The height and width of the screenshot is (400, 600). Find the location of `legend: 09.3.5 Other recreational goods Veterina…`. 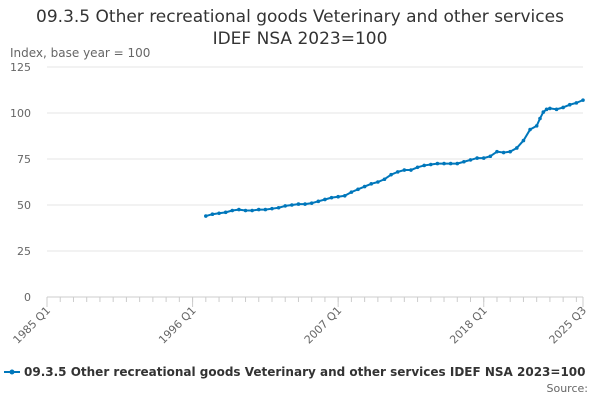

legend: 09.3.5 Other recreational goods Veterina… is located at coordinates (295, 372).